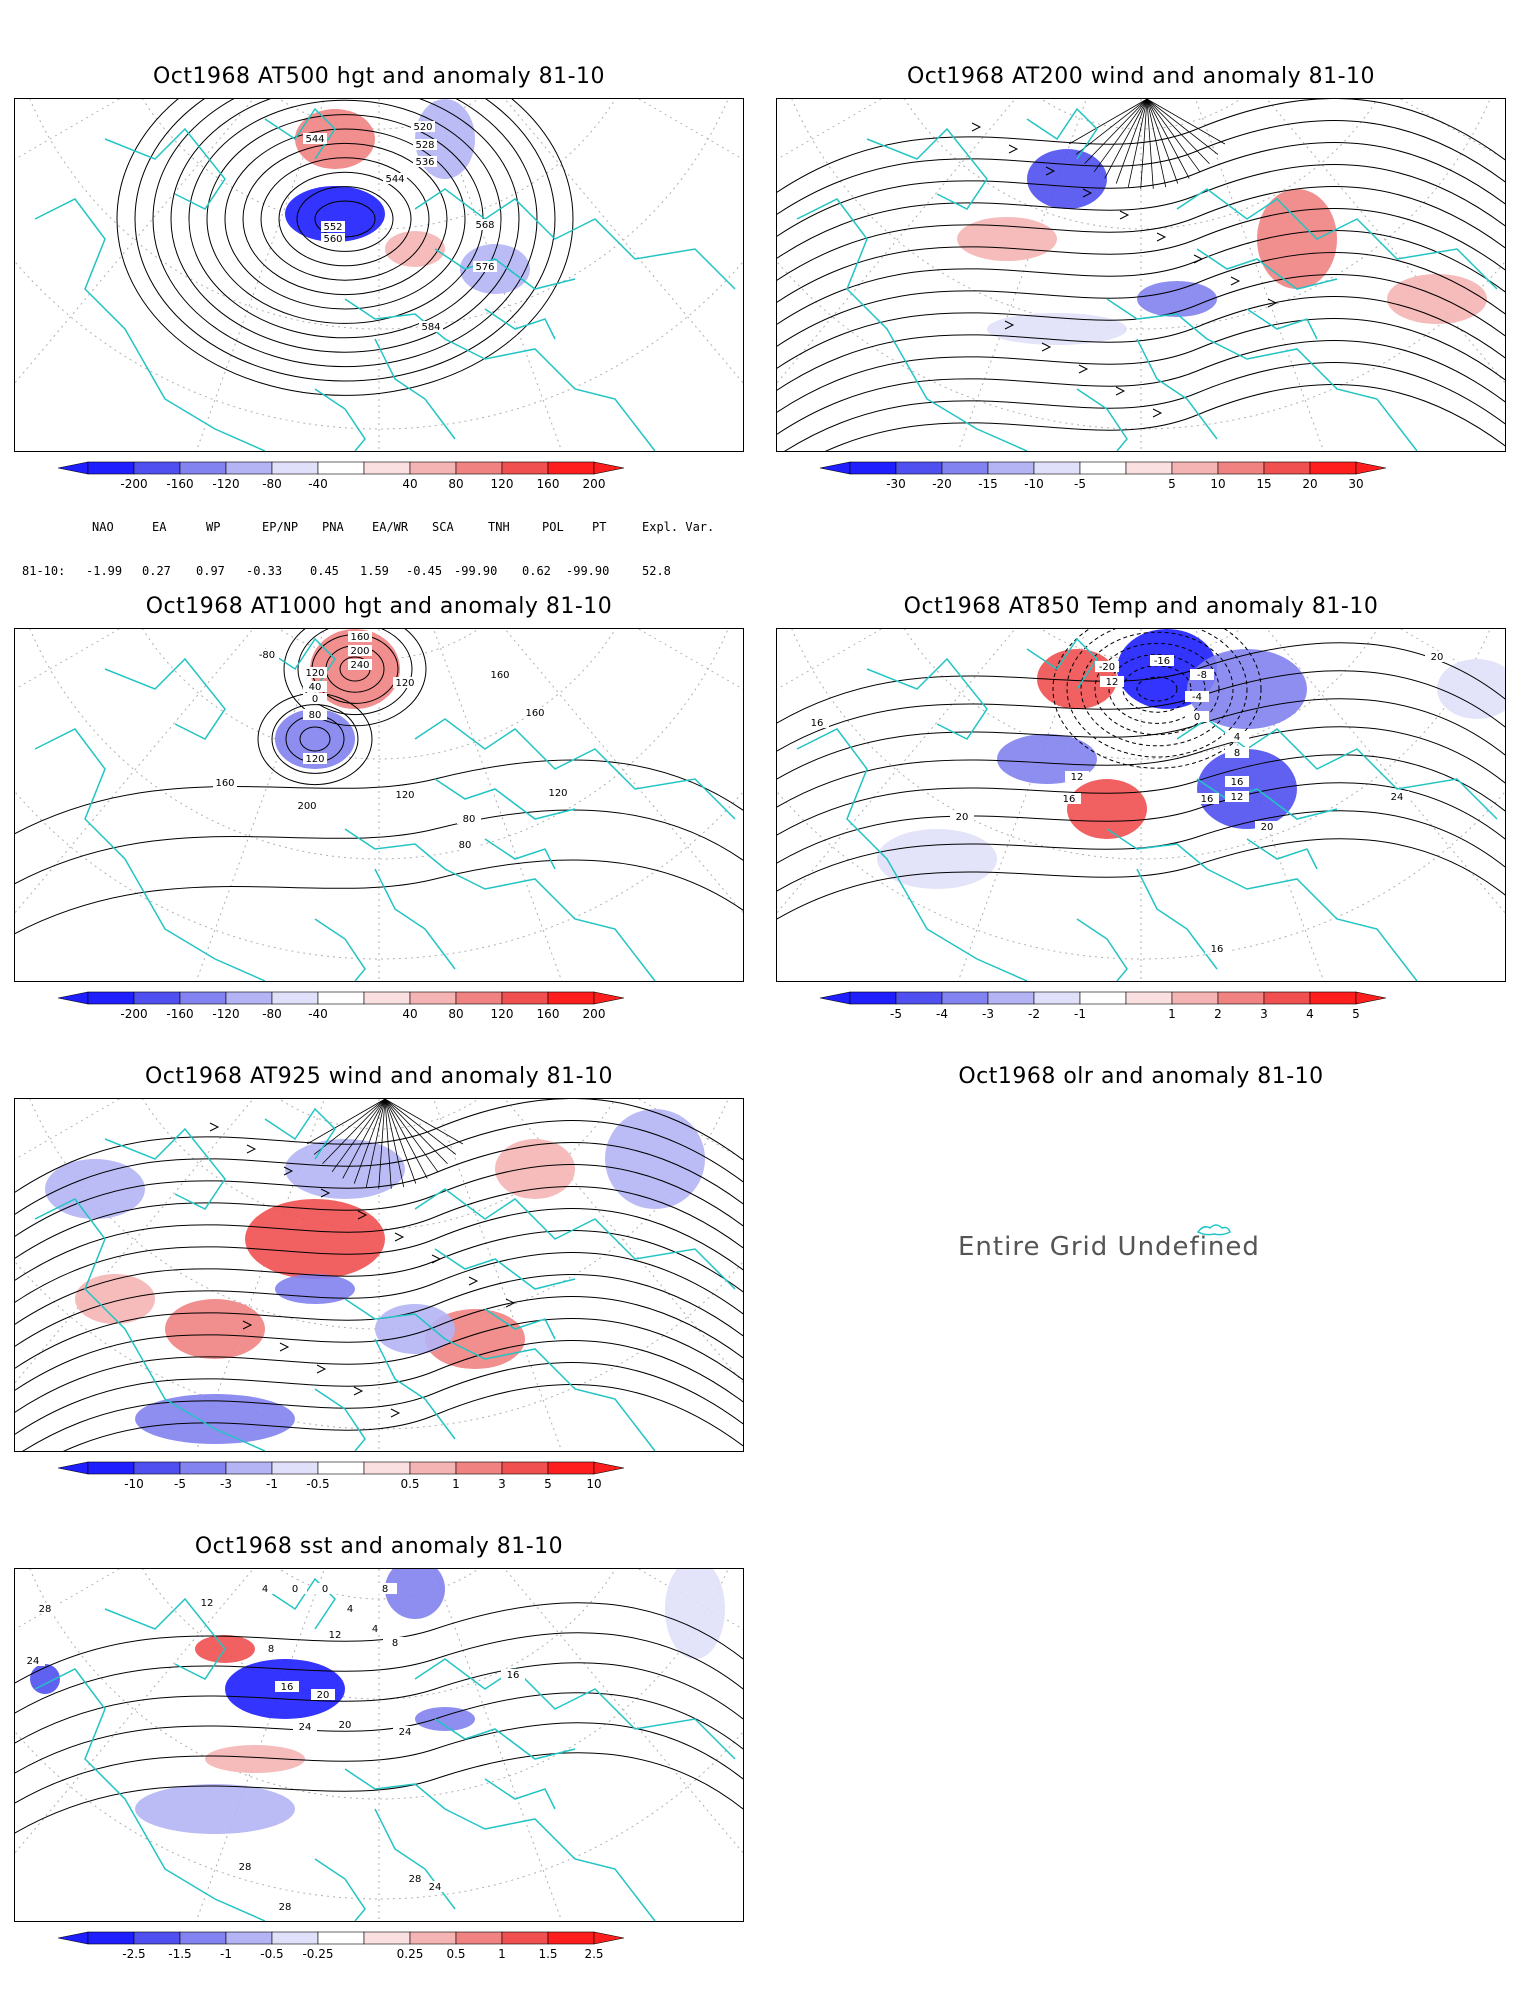  I want to click on colorbar-tick-label: 5, so click(1172, 484).